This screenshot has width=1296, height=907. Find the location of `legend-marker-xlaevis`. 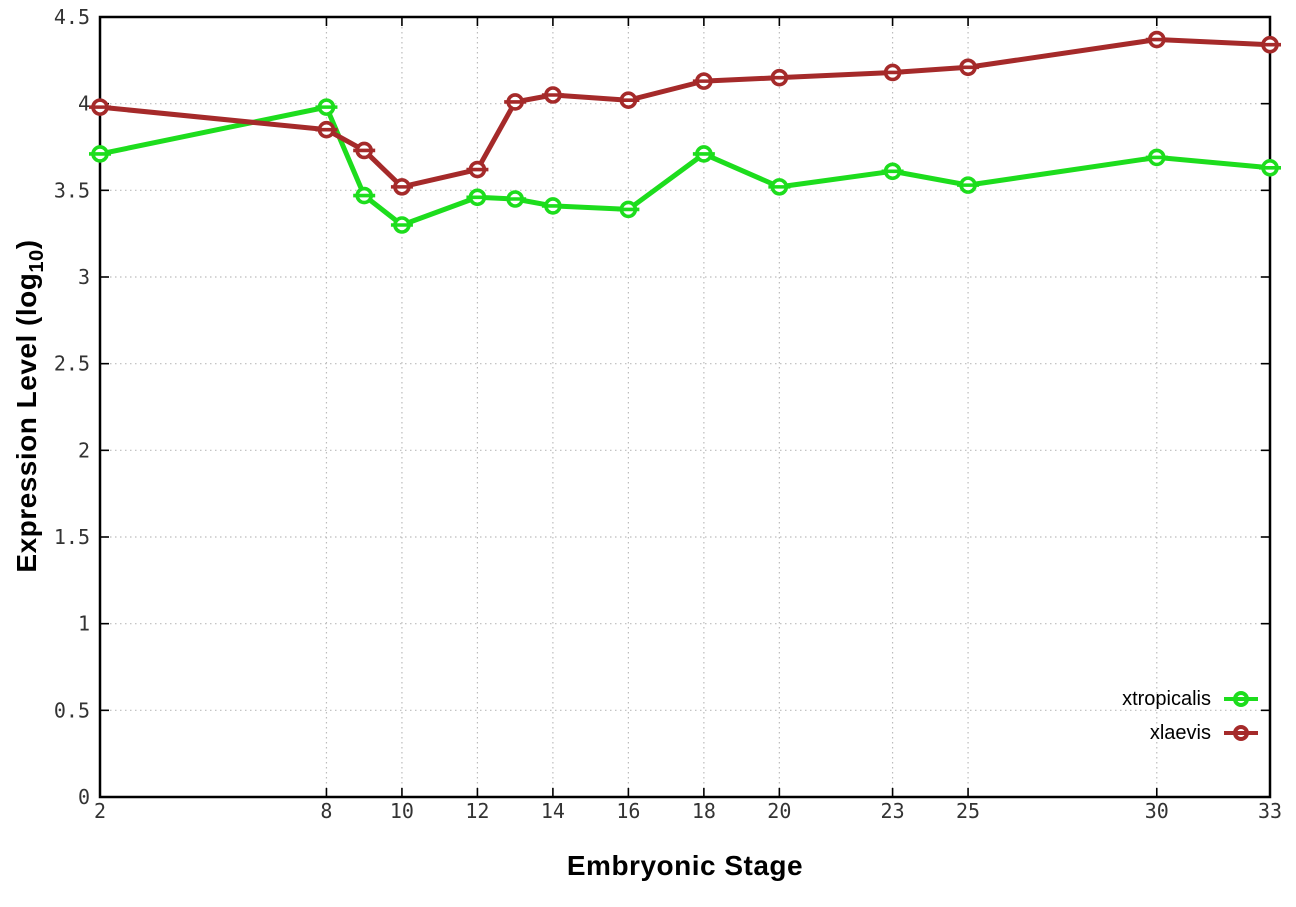

legend-marker-xlaevis is located at coordinates (1241, 733).